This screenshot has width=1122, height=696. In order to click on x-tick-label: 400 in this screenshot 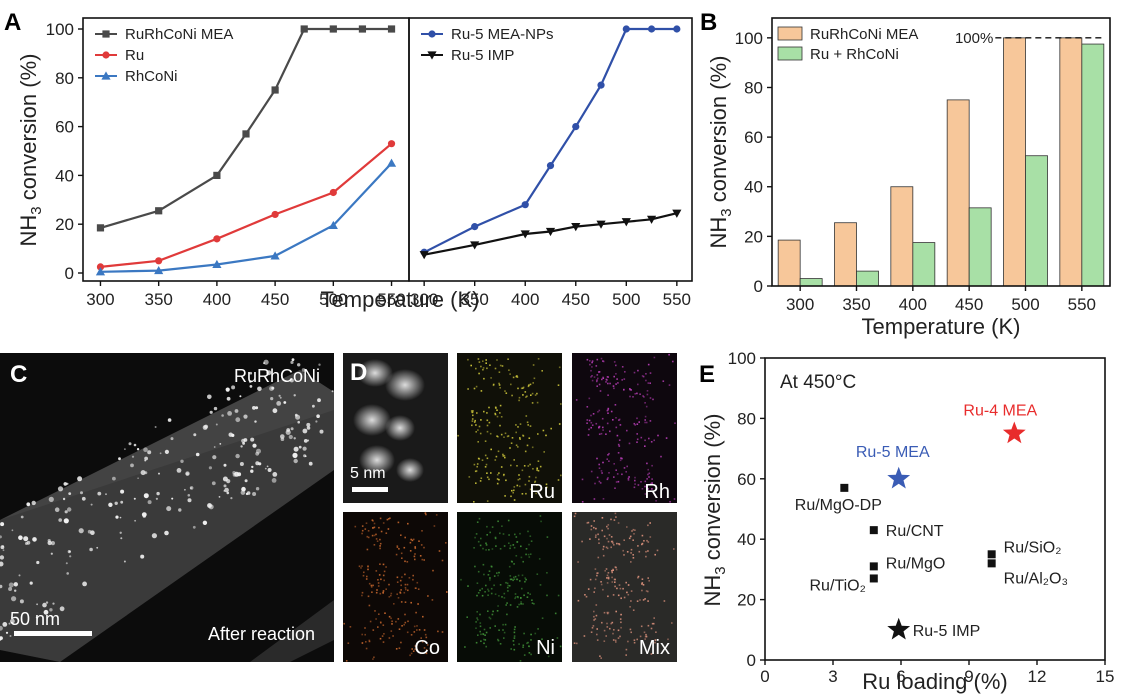, I will do `click(913, 304)`.